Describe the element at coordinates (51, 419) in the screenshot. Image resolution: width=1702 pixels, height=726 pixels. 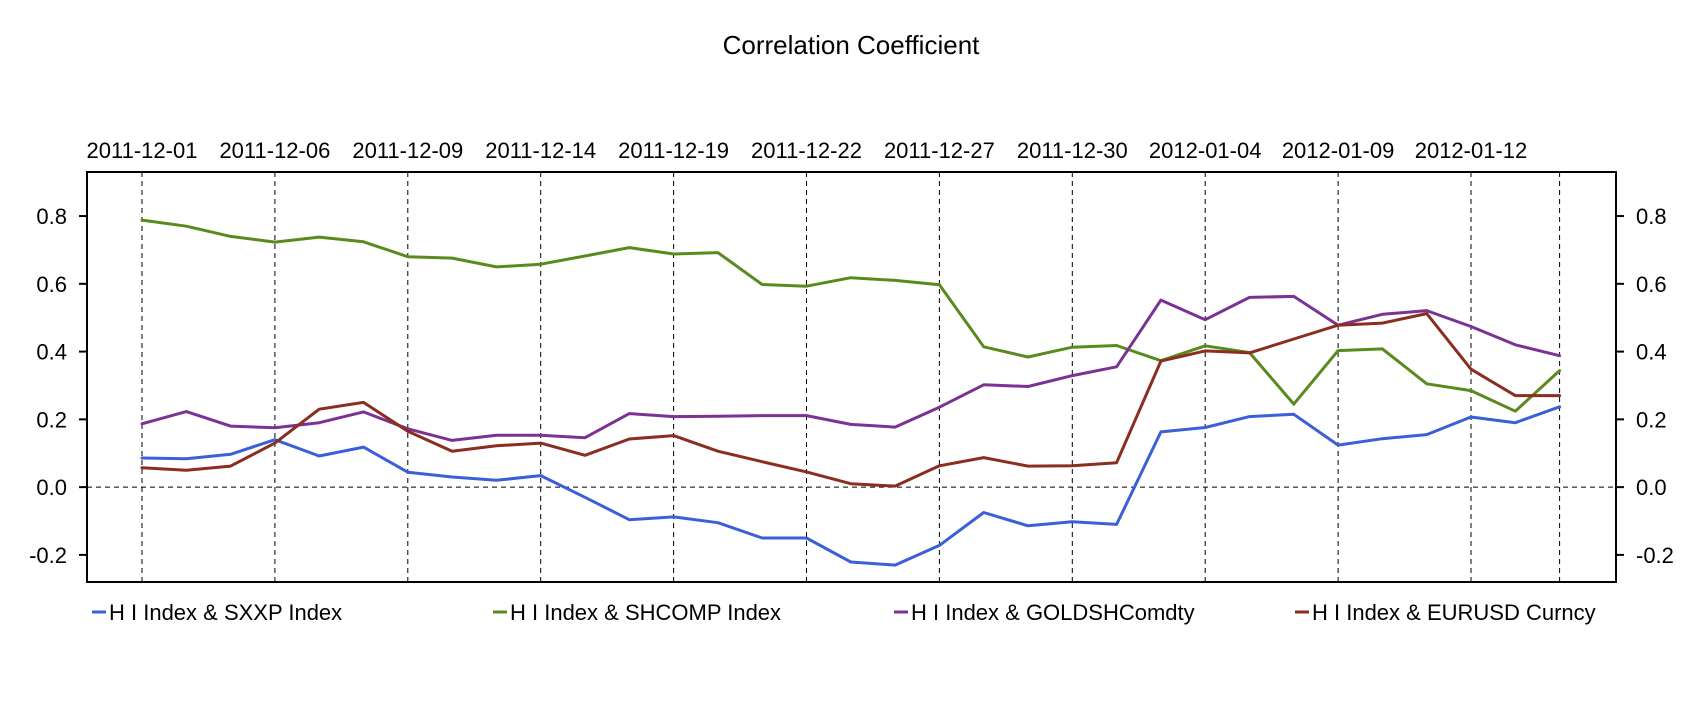
I see `y-tick-label-left: 0.2` at that location.